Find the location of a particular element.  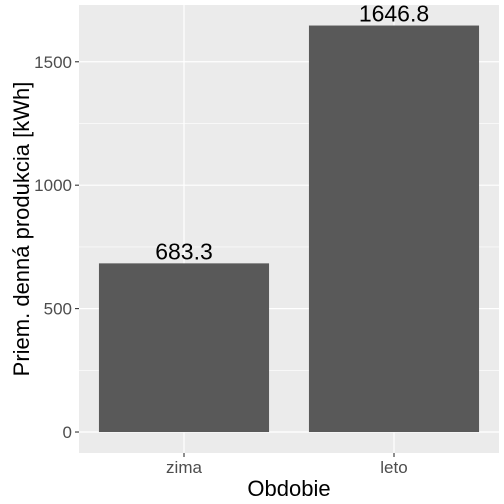

x-axis-title: Obdobie is located at coordinates (288, 488).